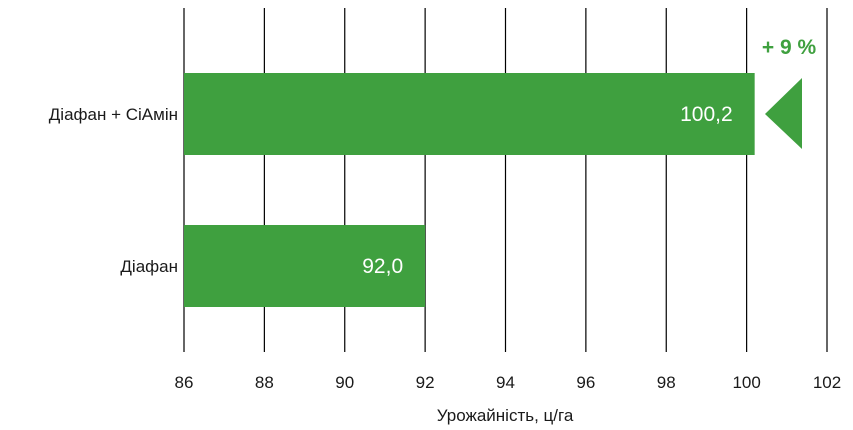 Image resolution: width=853 pixels, height=430 pixels. I want to click on x-tick-102: 102, so click(827, 382).